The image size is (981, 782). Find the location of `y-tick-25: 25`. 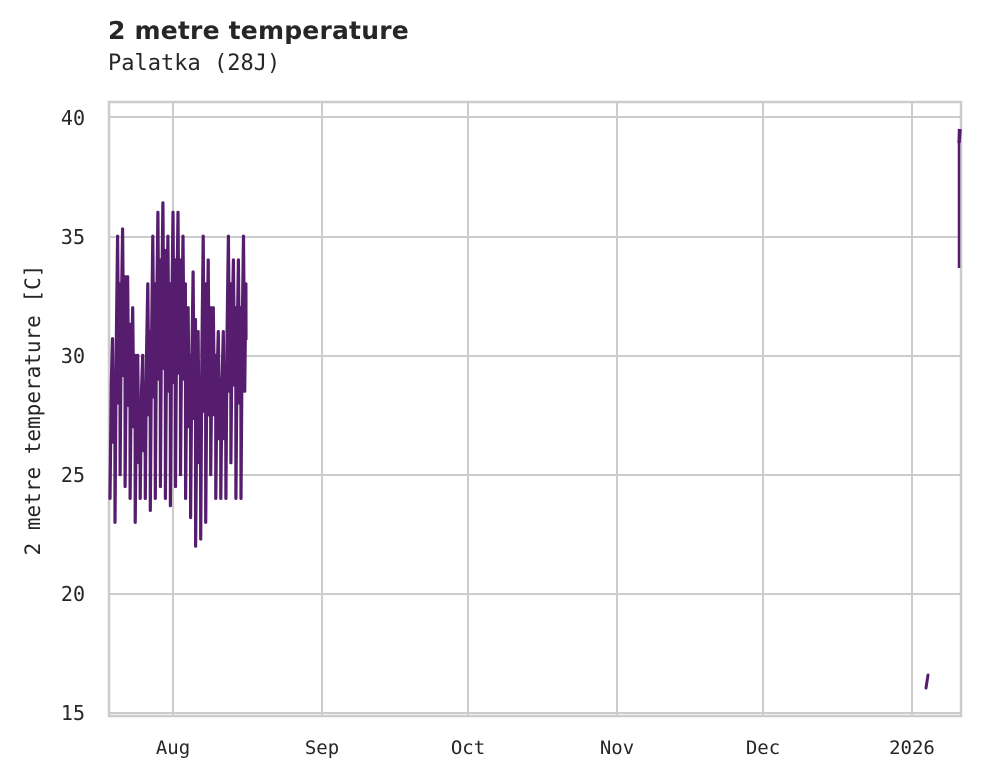

y-tick-25: 25 is located at coordinates (72, 475).